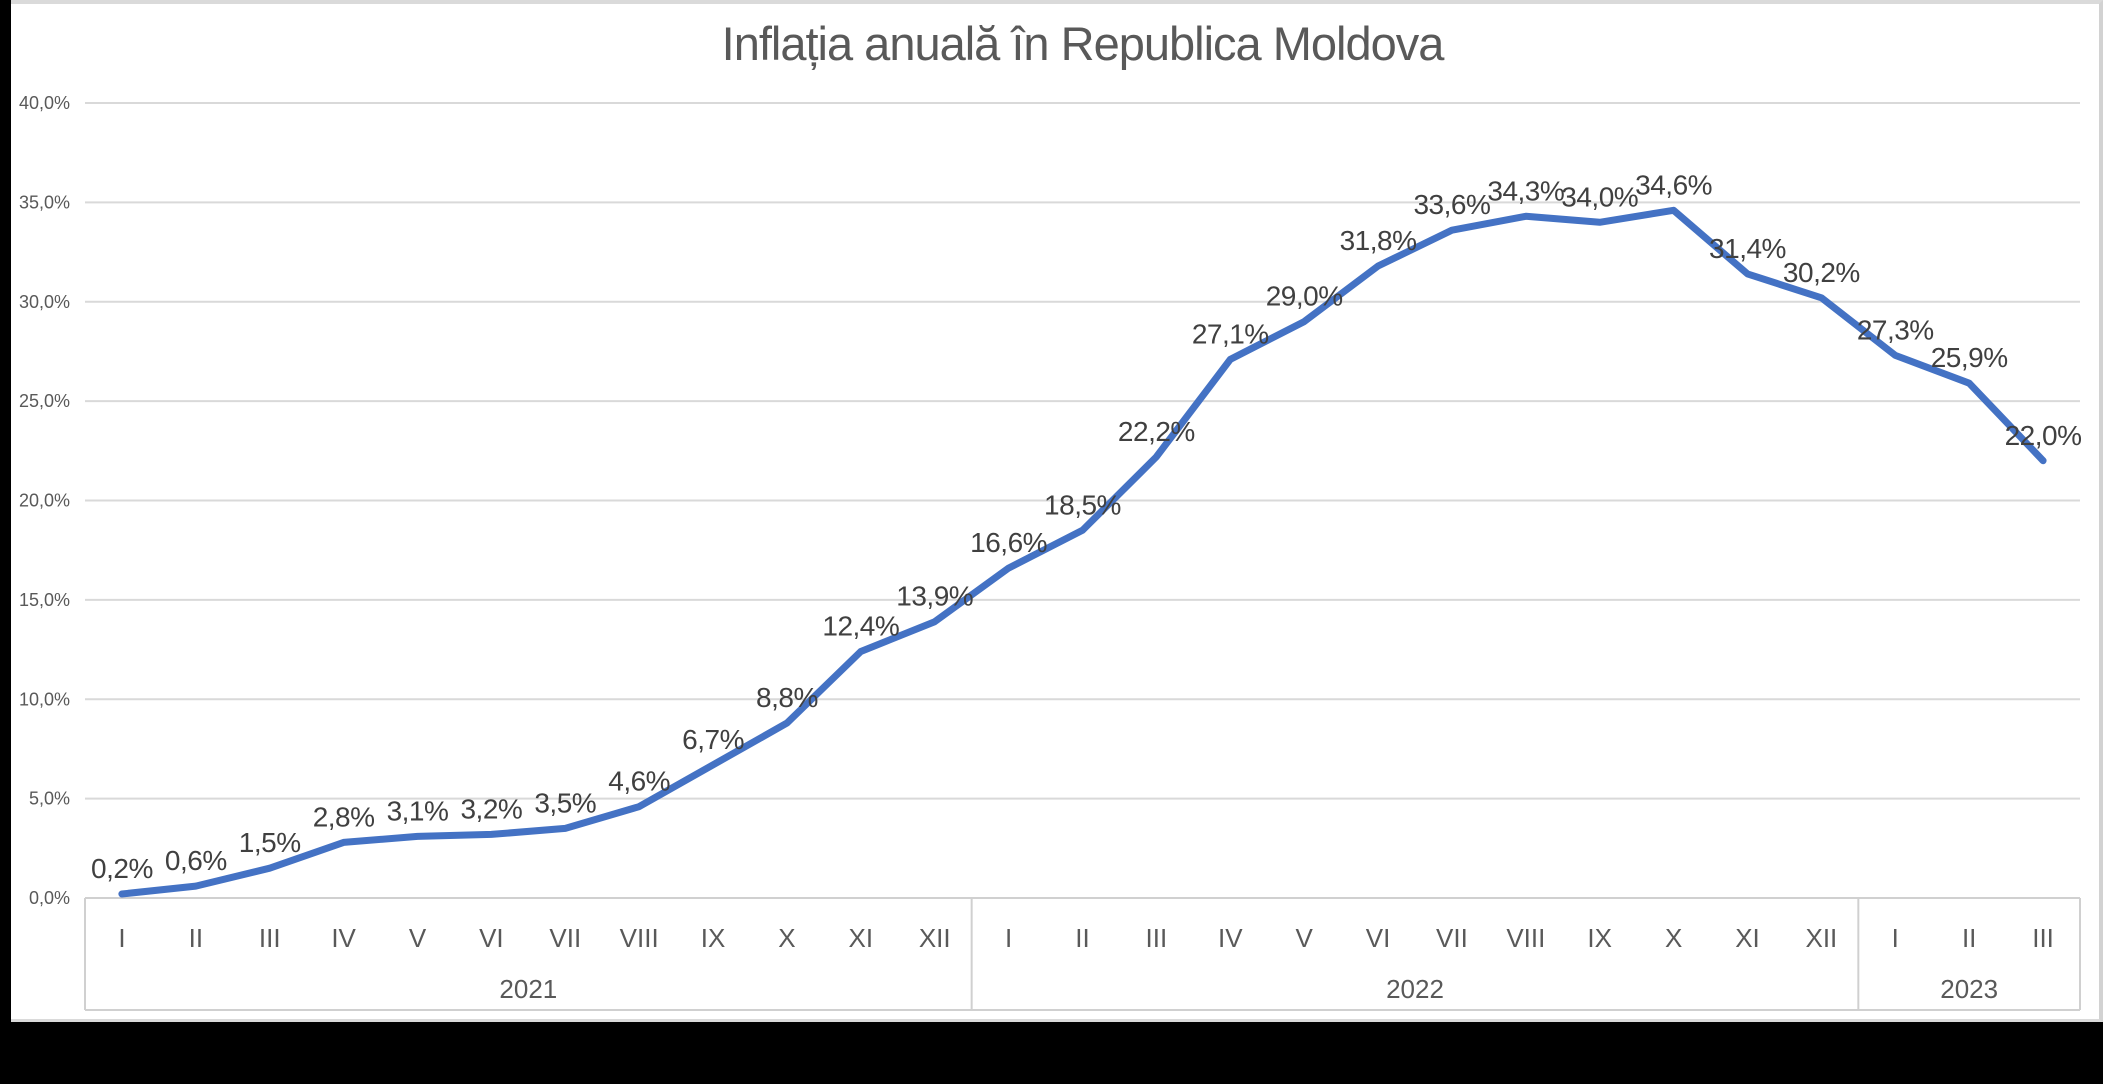  Describe the element at coordinates (2043, 435) in the screenshot. I see `data-label: 22,0%` at that location.